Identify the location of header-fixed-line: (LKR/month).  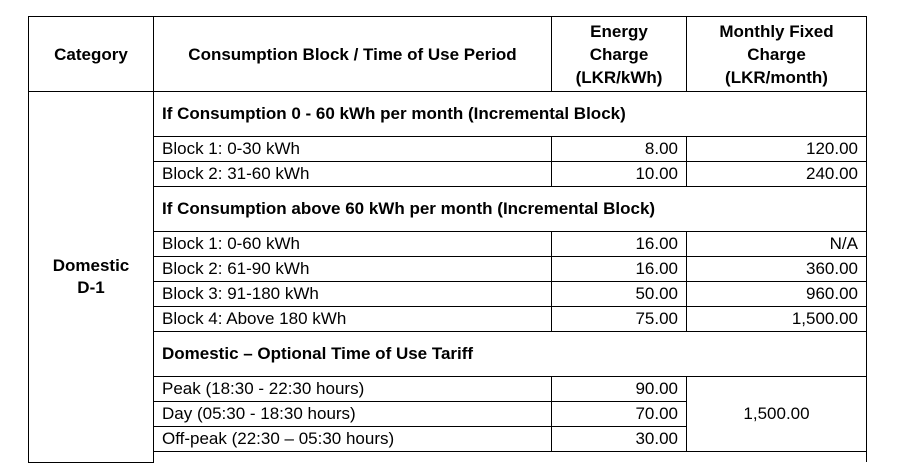
(776, 77).